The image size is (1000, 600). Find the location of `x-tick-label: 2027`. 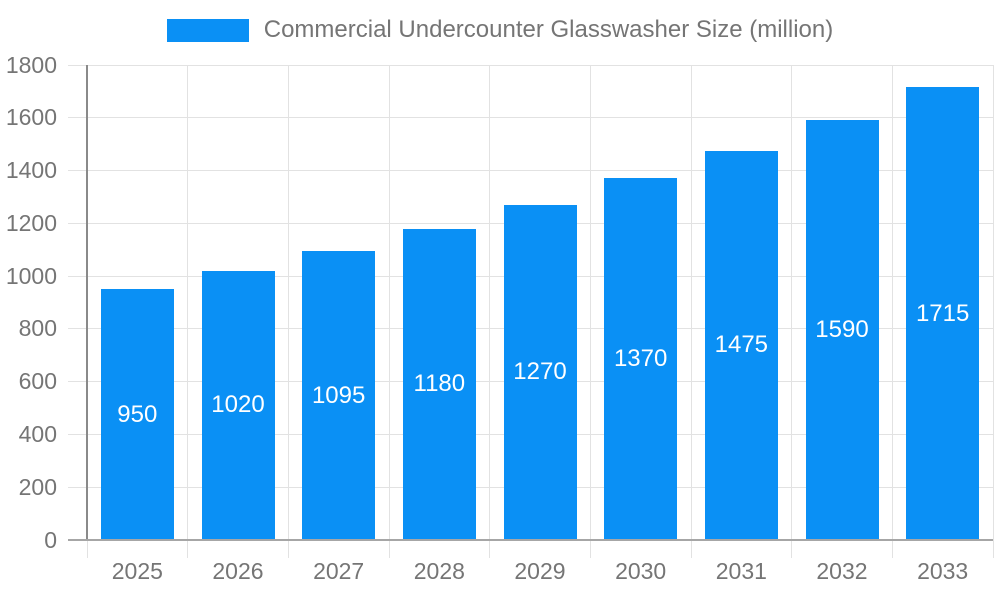

x-tick-label: 2027 is located at coordinates (339, 571).